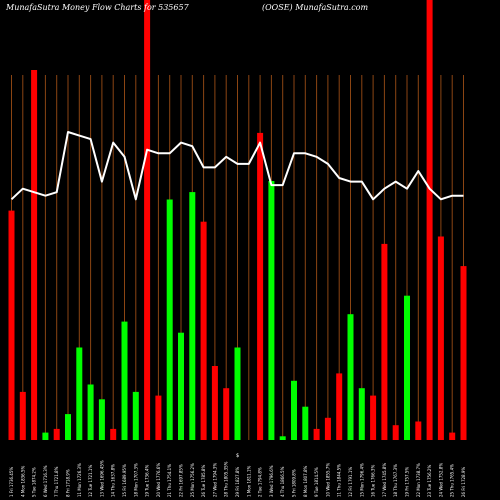  What do you see at coordinates (418, 480) in the screenshot?
I see `x-tick-label: 22 Mon 1738.7%` at bounding box center [418, 480].